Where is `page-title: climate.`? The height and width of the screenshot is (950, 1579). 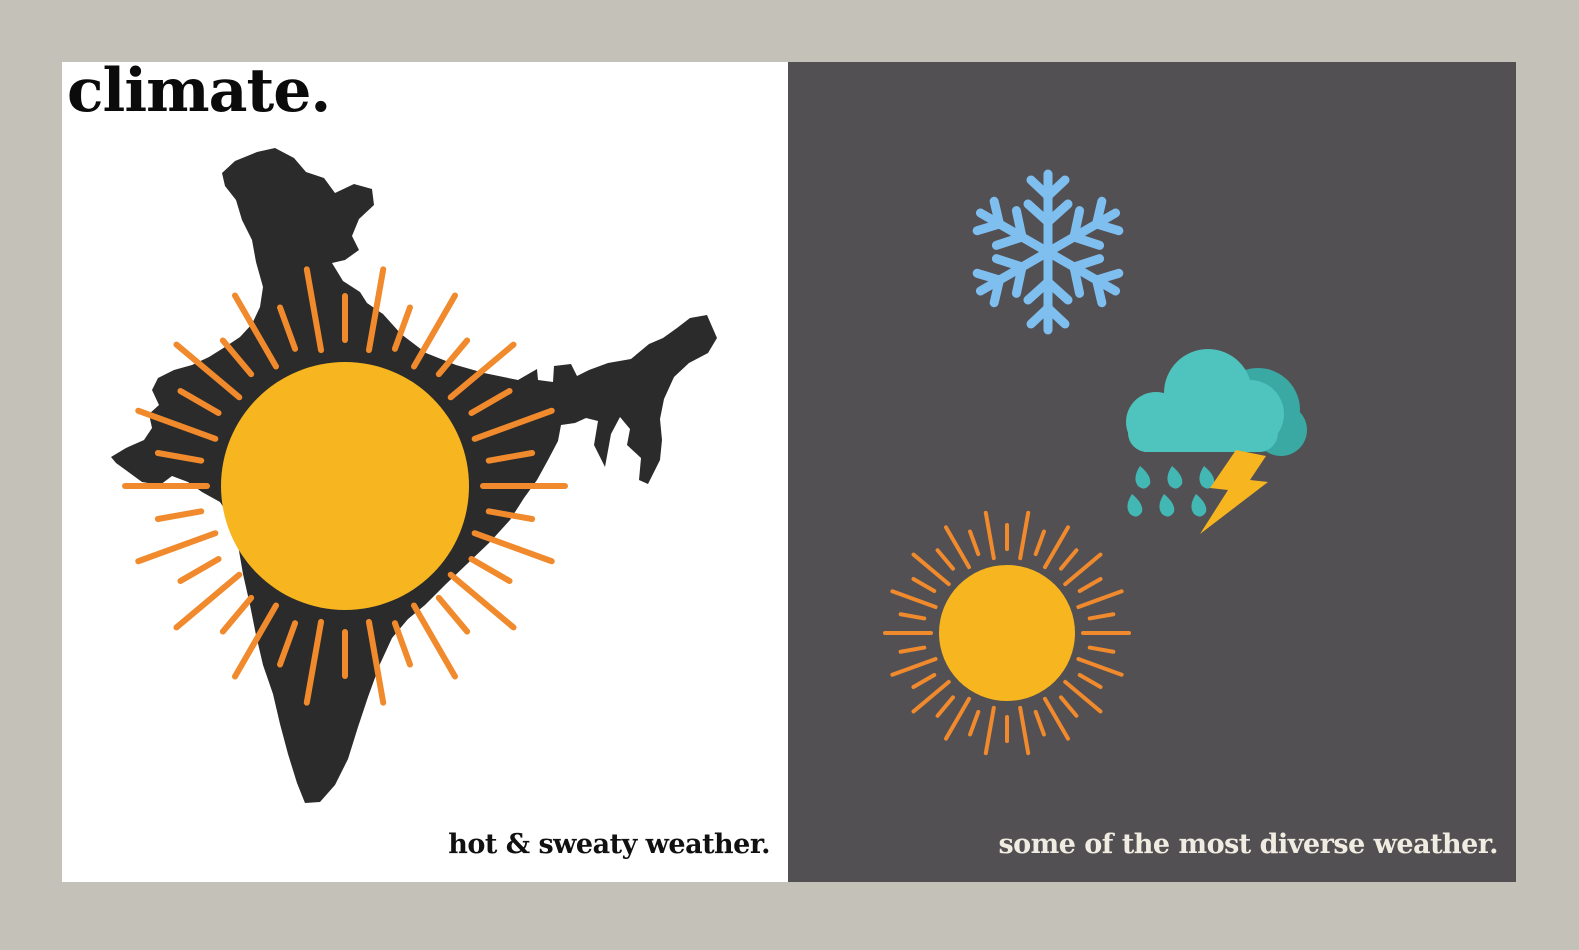
page-title: climate. is located at coordinates (199, 94).